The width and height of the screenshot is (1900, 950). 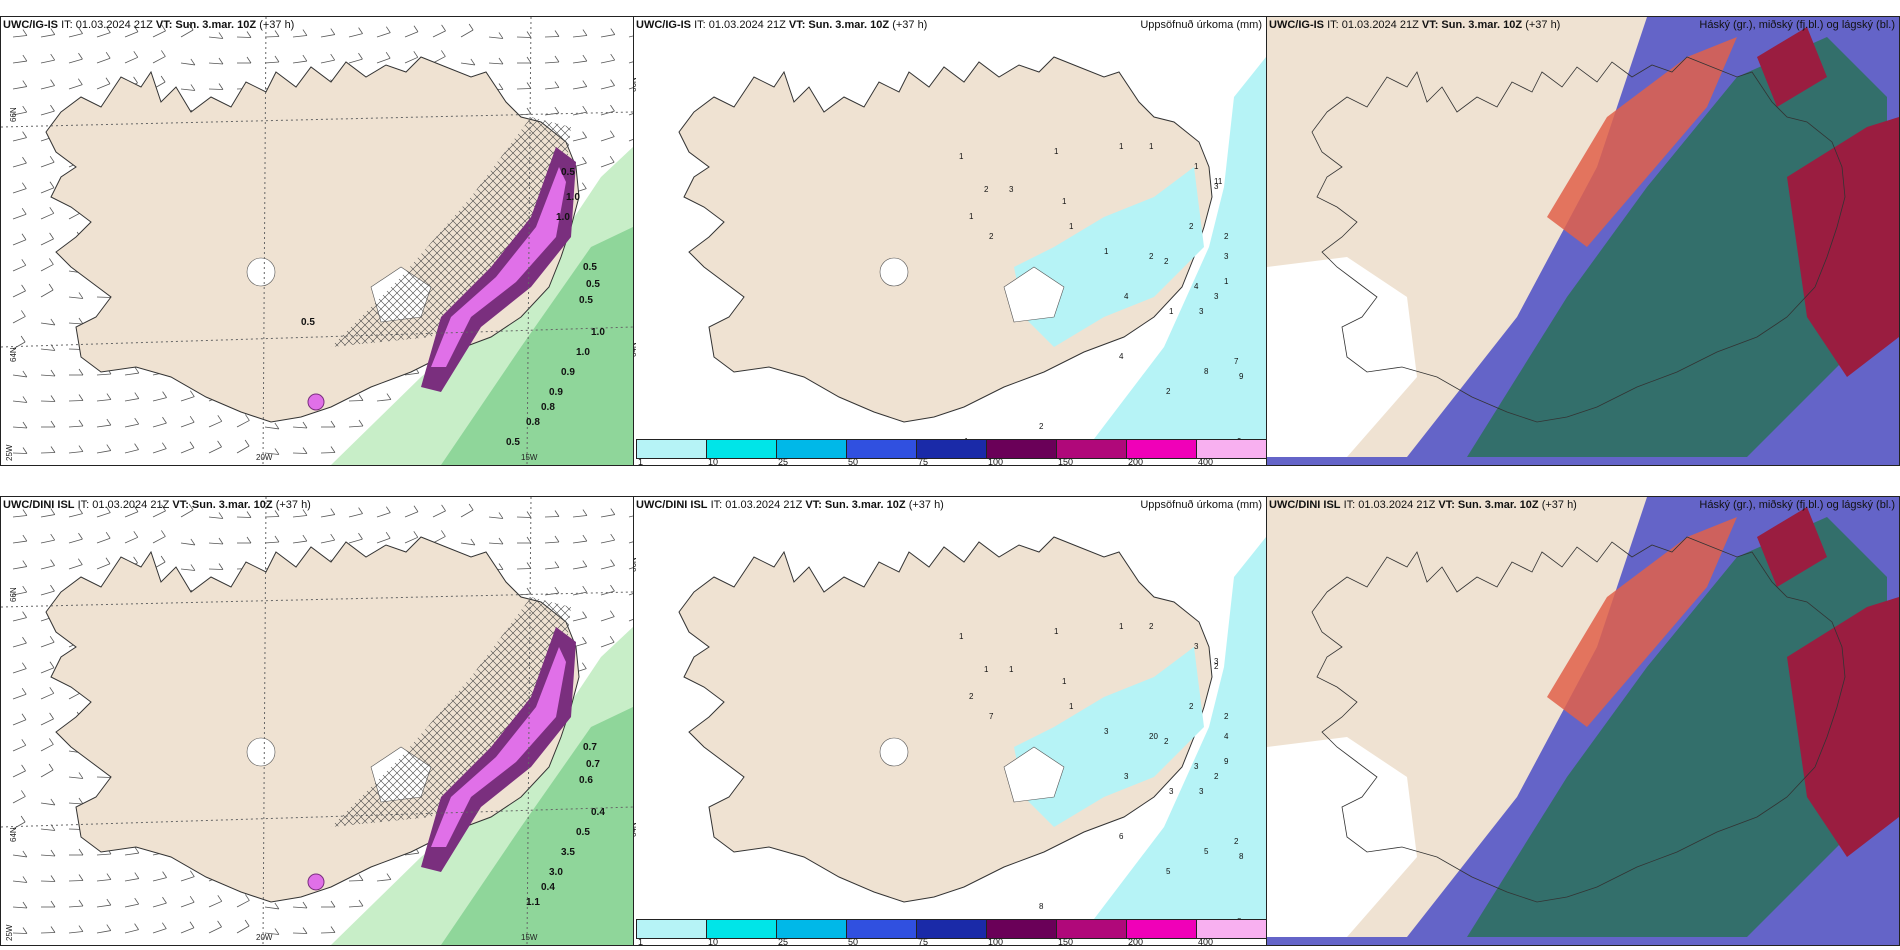 What do you see at coordinates (1241, 376) in the screenshot?
I see `data-value-label: 9` at bounding box center [1241, 376].